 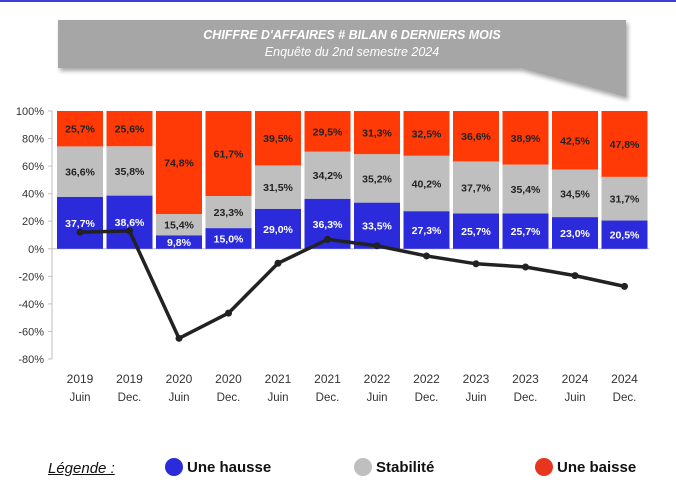 I want to click on bar-value-label: 31,7%, so click(x=625, y=200).